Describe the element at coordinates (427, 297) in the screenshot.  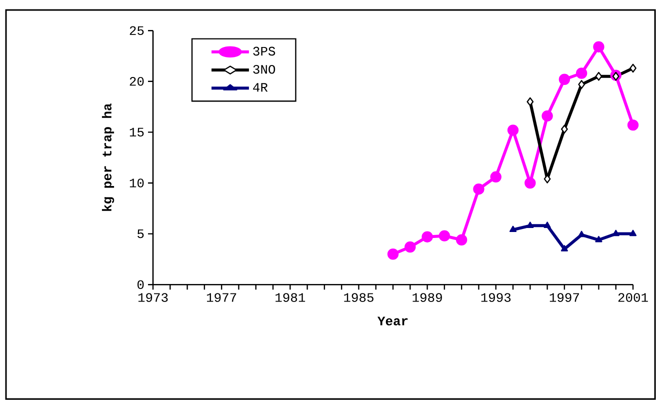
I see `x-tick-label: 1989` at that location.